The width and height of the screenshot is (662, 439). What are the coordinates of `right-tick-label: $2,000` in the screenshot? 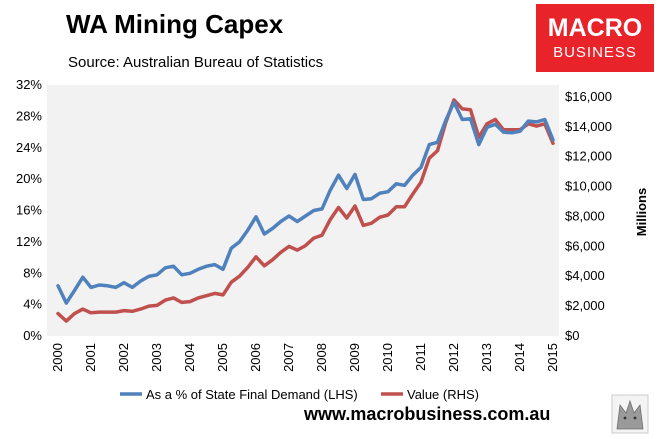 It's located at (585, 305).